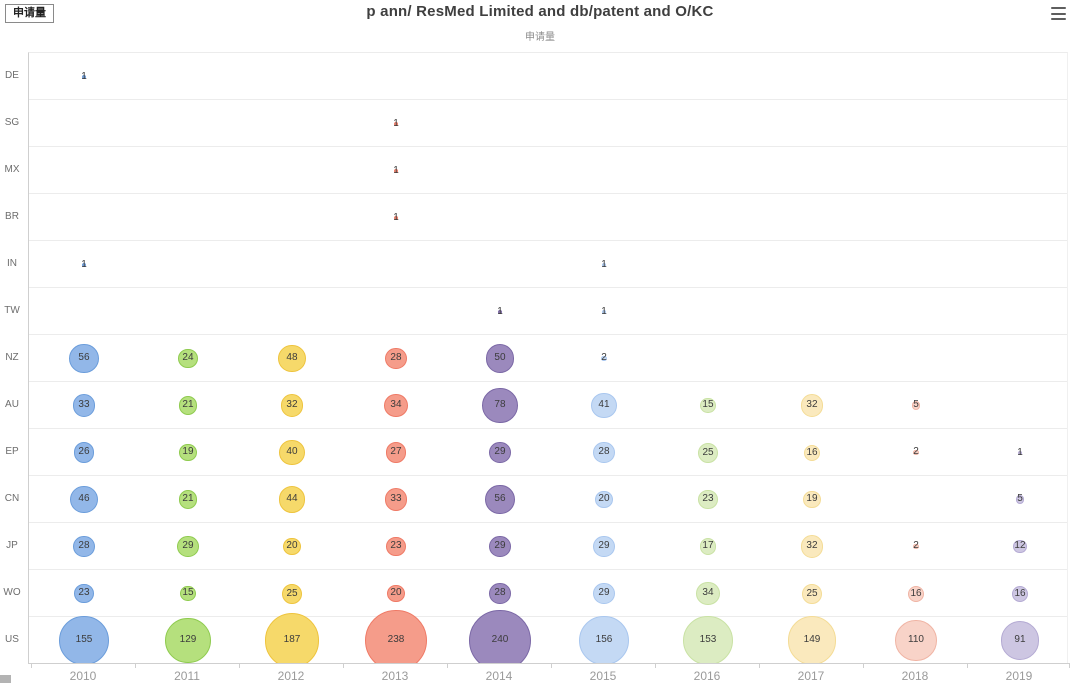  Describe the element at coordinates (396, 405) in the screenshot. I see `bubble-au-2013: 34` at that location.